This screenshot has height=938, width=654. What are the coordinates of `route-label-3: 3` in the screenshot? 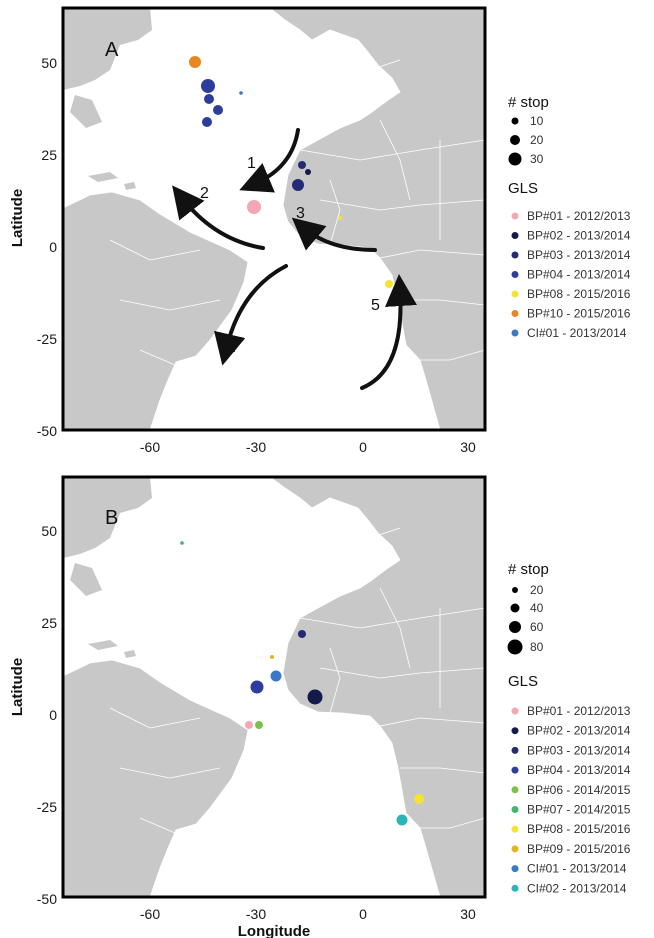 It's located at (300, 213).